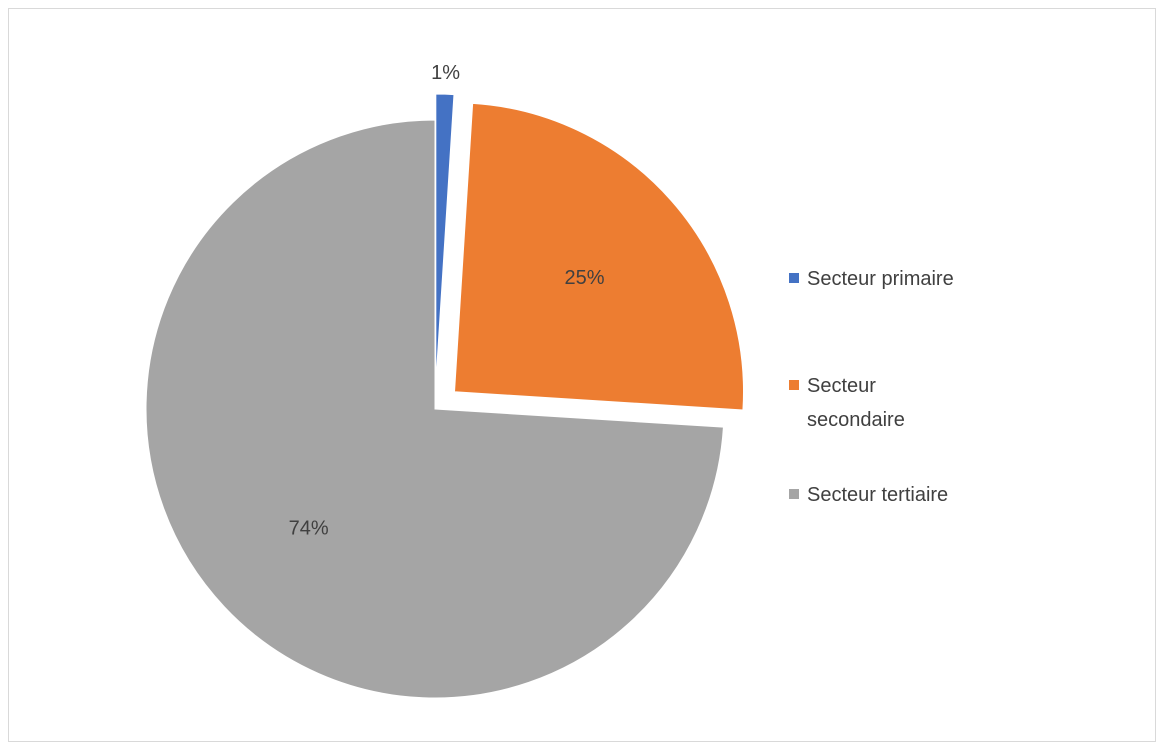  I want to click on legend-marker-secteur-primaire, so click(794, 278).